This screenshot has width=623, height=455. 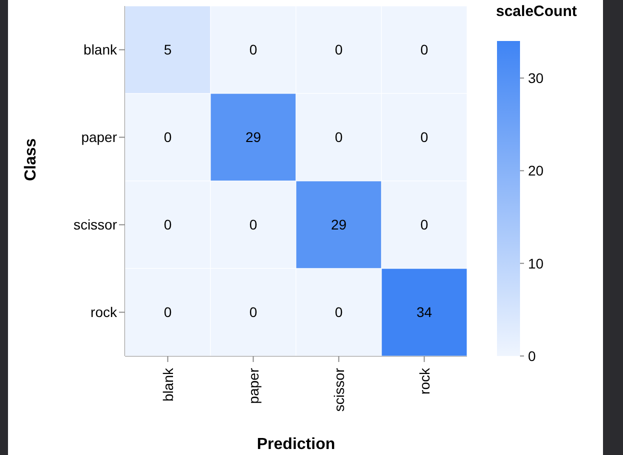 I want to click on data-label: 5, so click(x=168, y=50).